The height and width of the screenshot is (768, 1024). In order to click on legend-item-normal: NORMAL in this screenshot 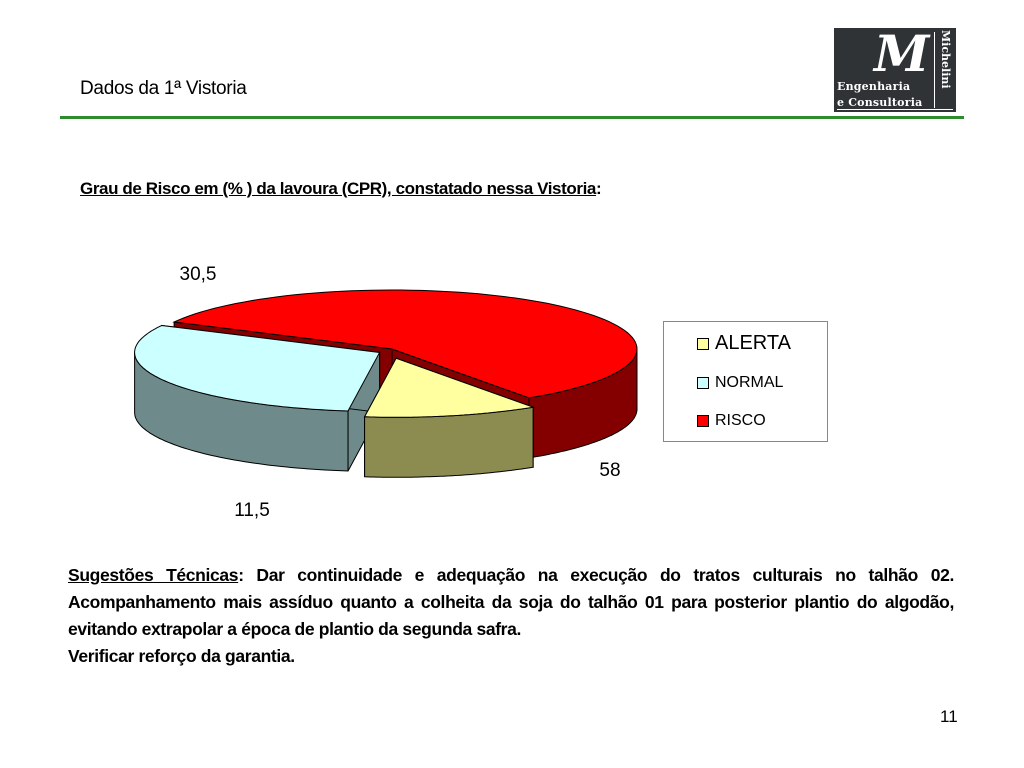, I will do `click(740, 383)`.